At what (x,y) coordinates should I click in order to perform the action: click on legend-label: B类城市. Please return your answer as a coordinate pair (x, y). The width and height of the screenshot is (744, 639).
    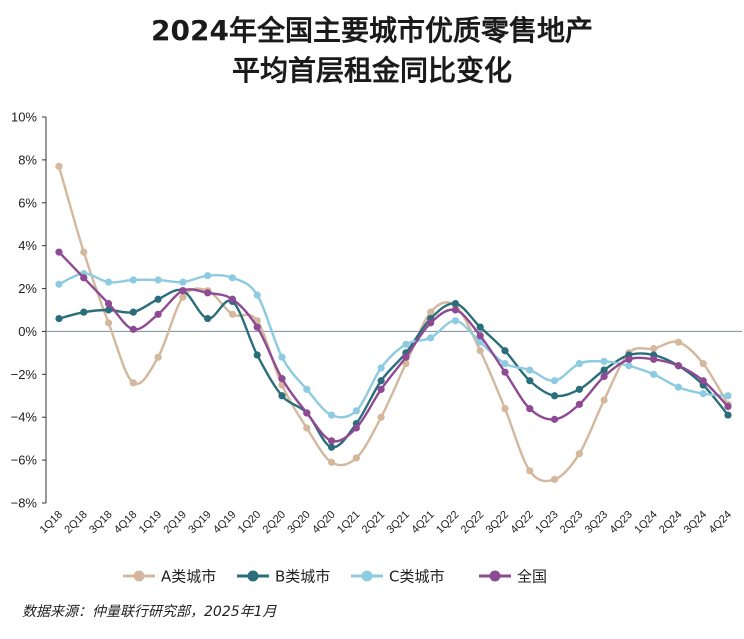
    Looking at the image, I should click on (302, 577).